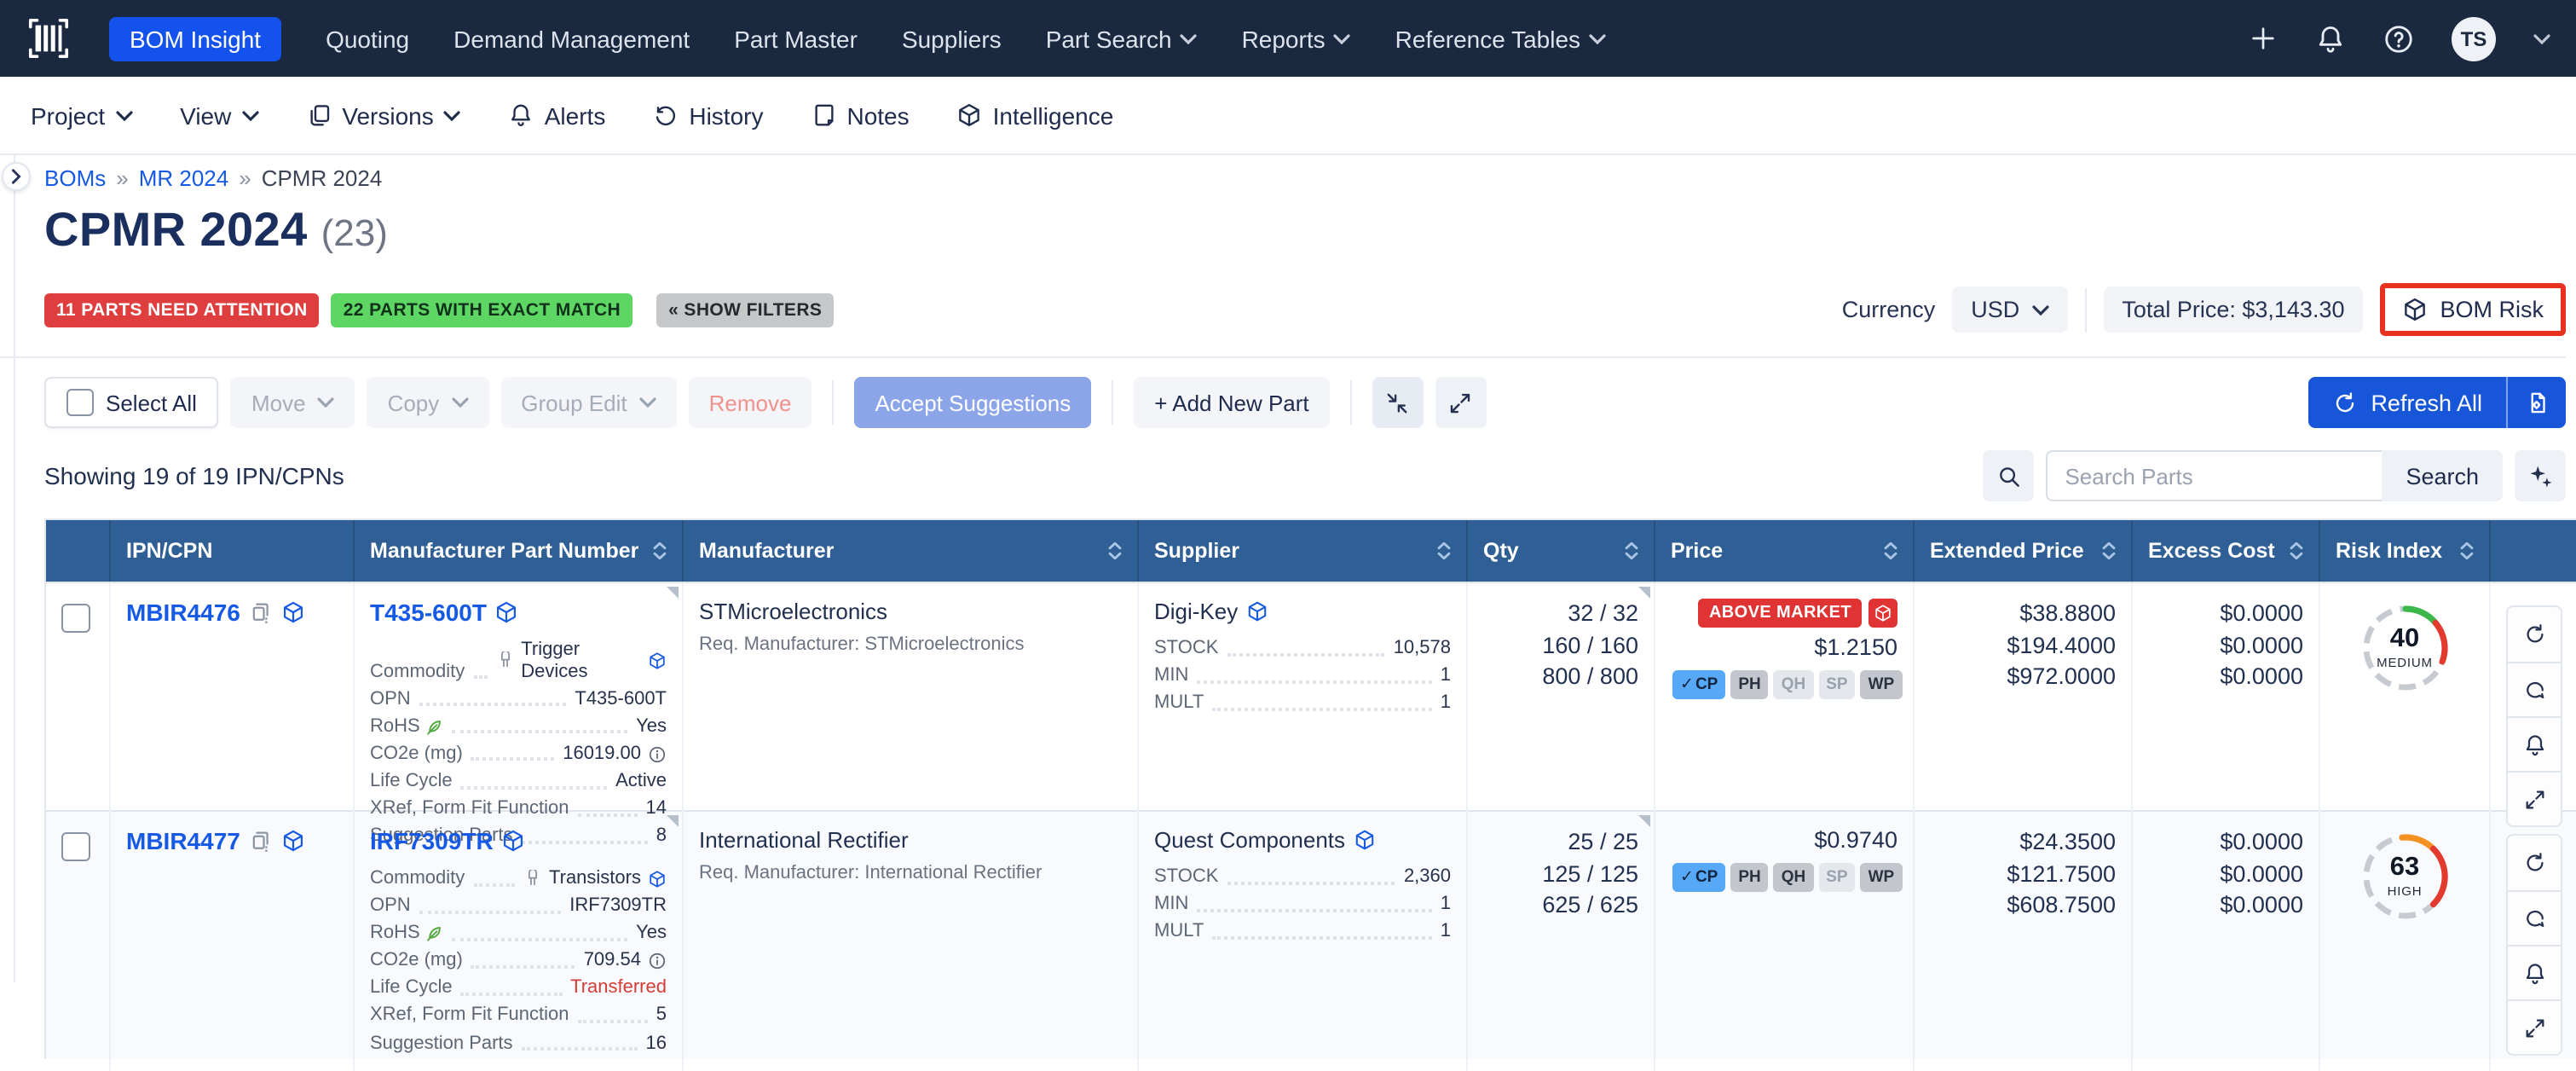  I want to click on nav-tab-bom-insight: BOM Insight, so click(195, 38).